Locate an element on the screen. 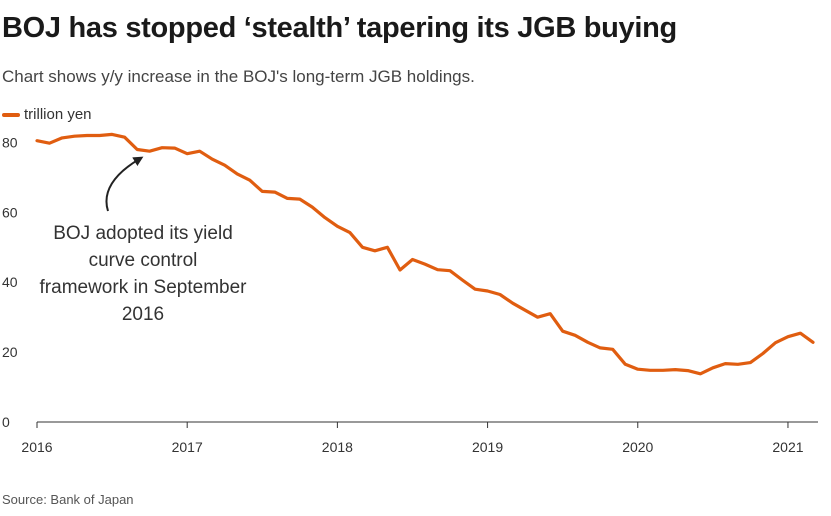  x-tick-label: 2016 is located at coordinates (36, 447).